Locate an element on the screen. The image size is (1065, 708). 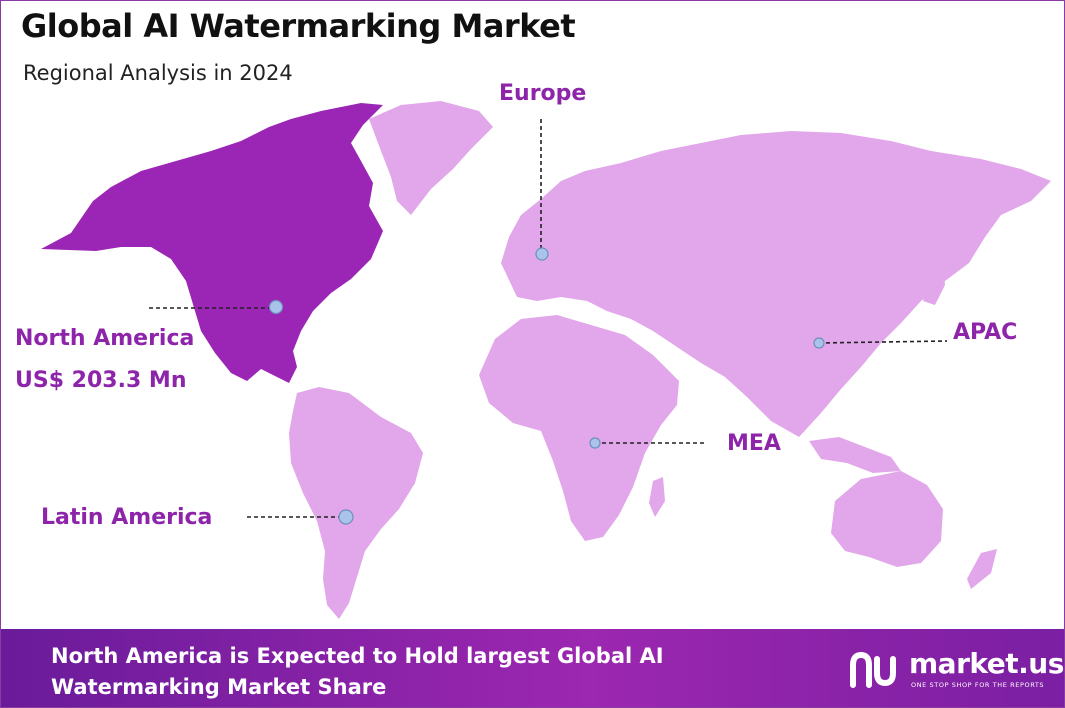
australia-region is located at coordinates (887, 519).